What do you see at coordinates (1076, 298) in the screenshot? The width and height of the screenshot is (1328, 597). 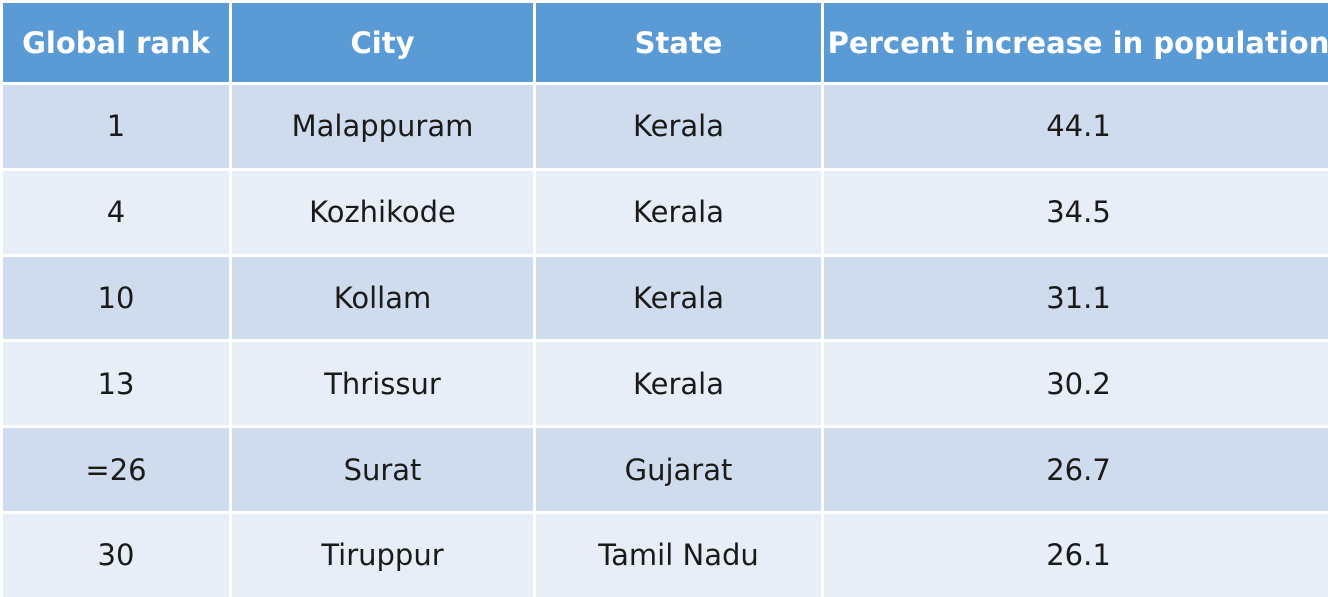 I see `table-cell-percent: 31.1` at bounding box center [1076, 298].